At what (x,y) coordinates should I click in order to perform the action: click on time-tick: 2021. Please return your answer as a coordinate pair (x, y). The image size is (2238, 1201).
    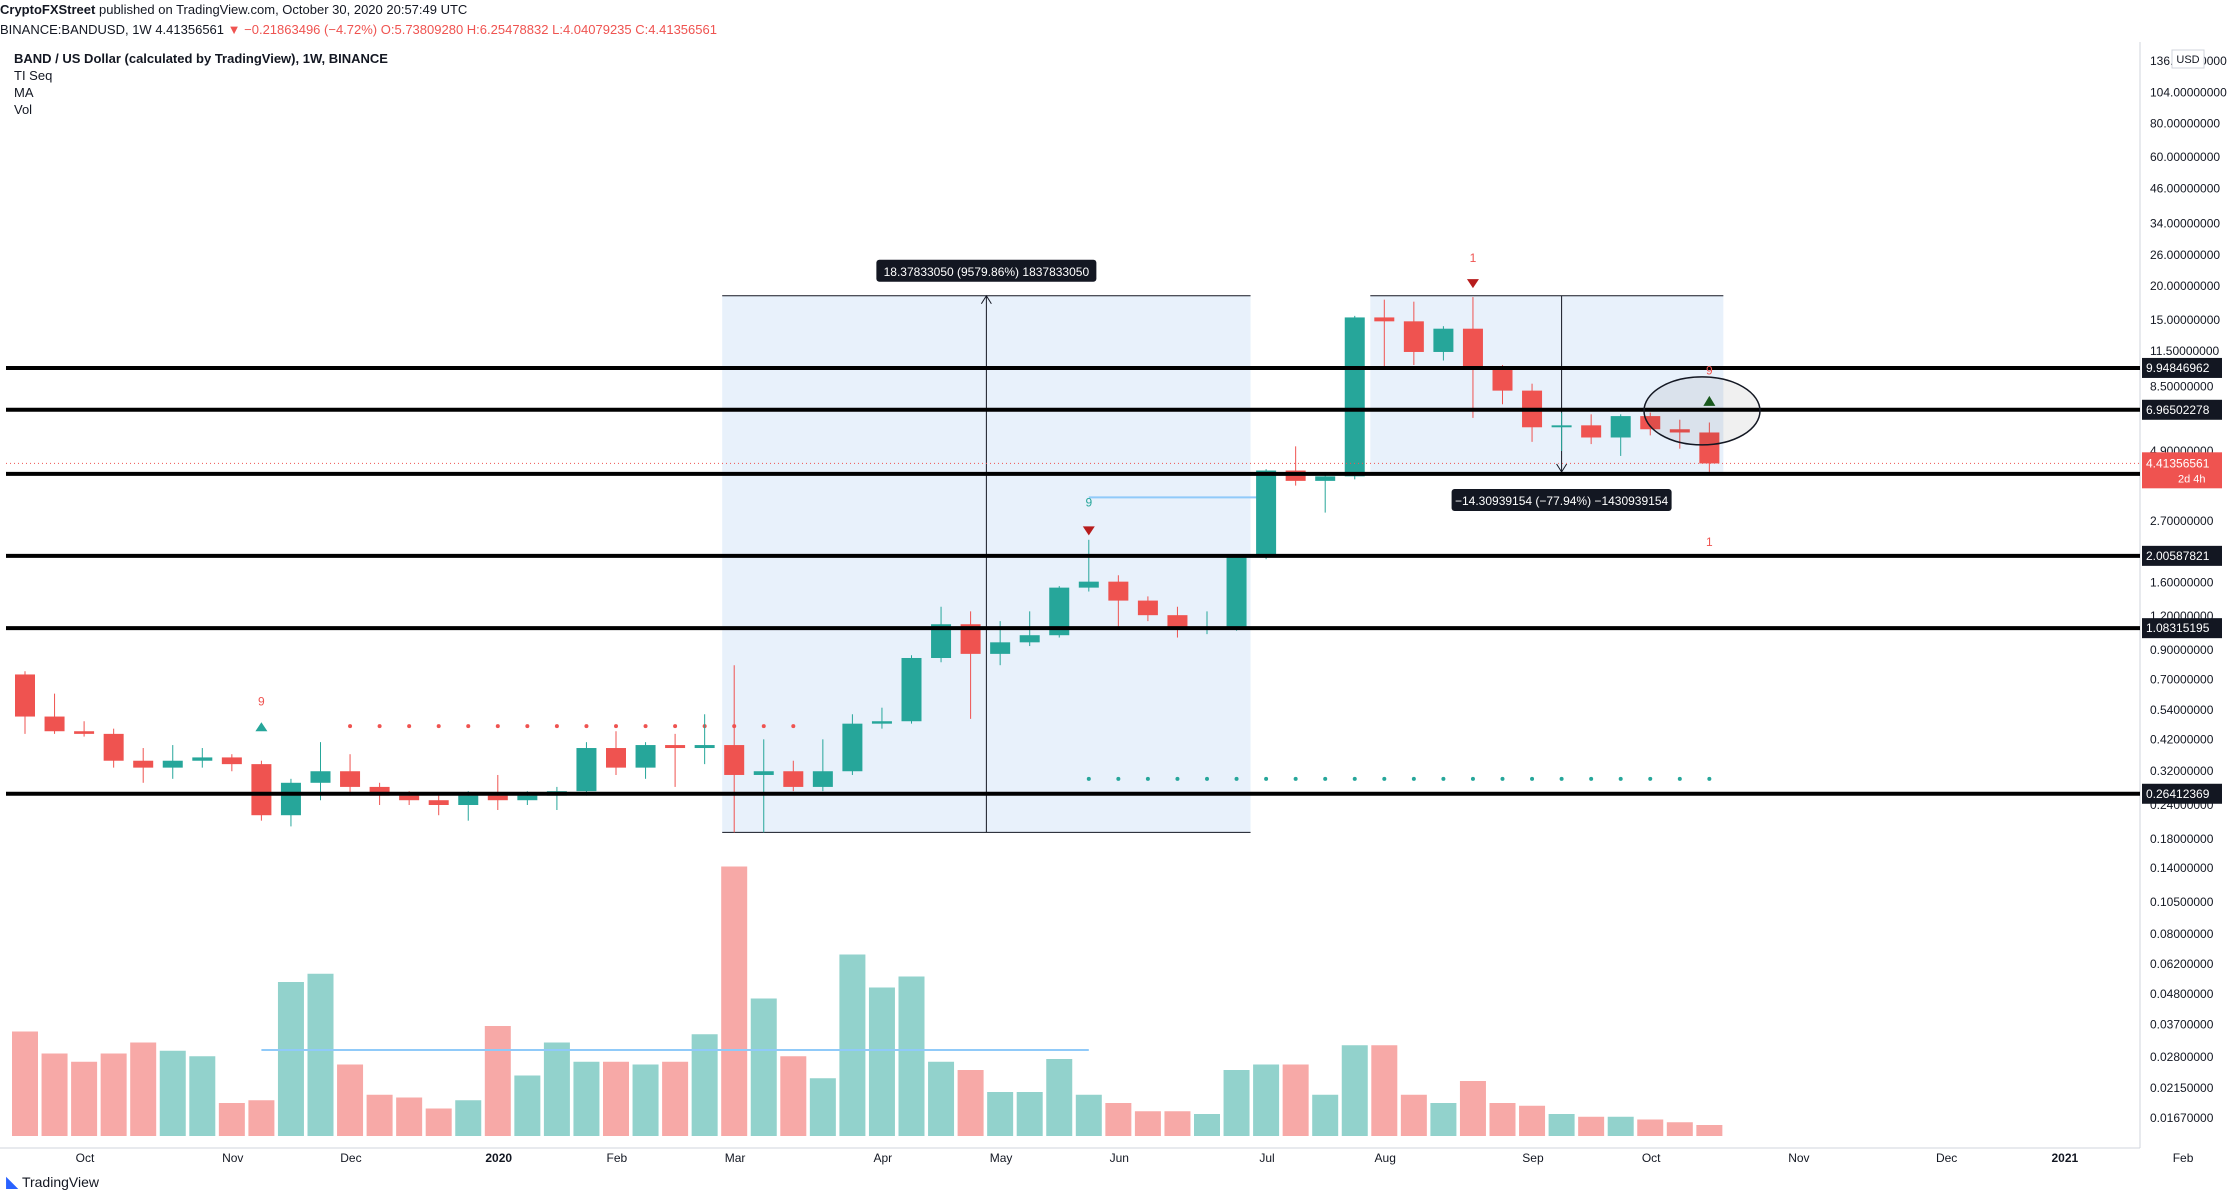
    Looking at the image, I should click on (2064, 1158).